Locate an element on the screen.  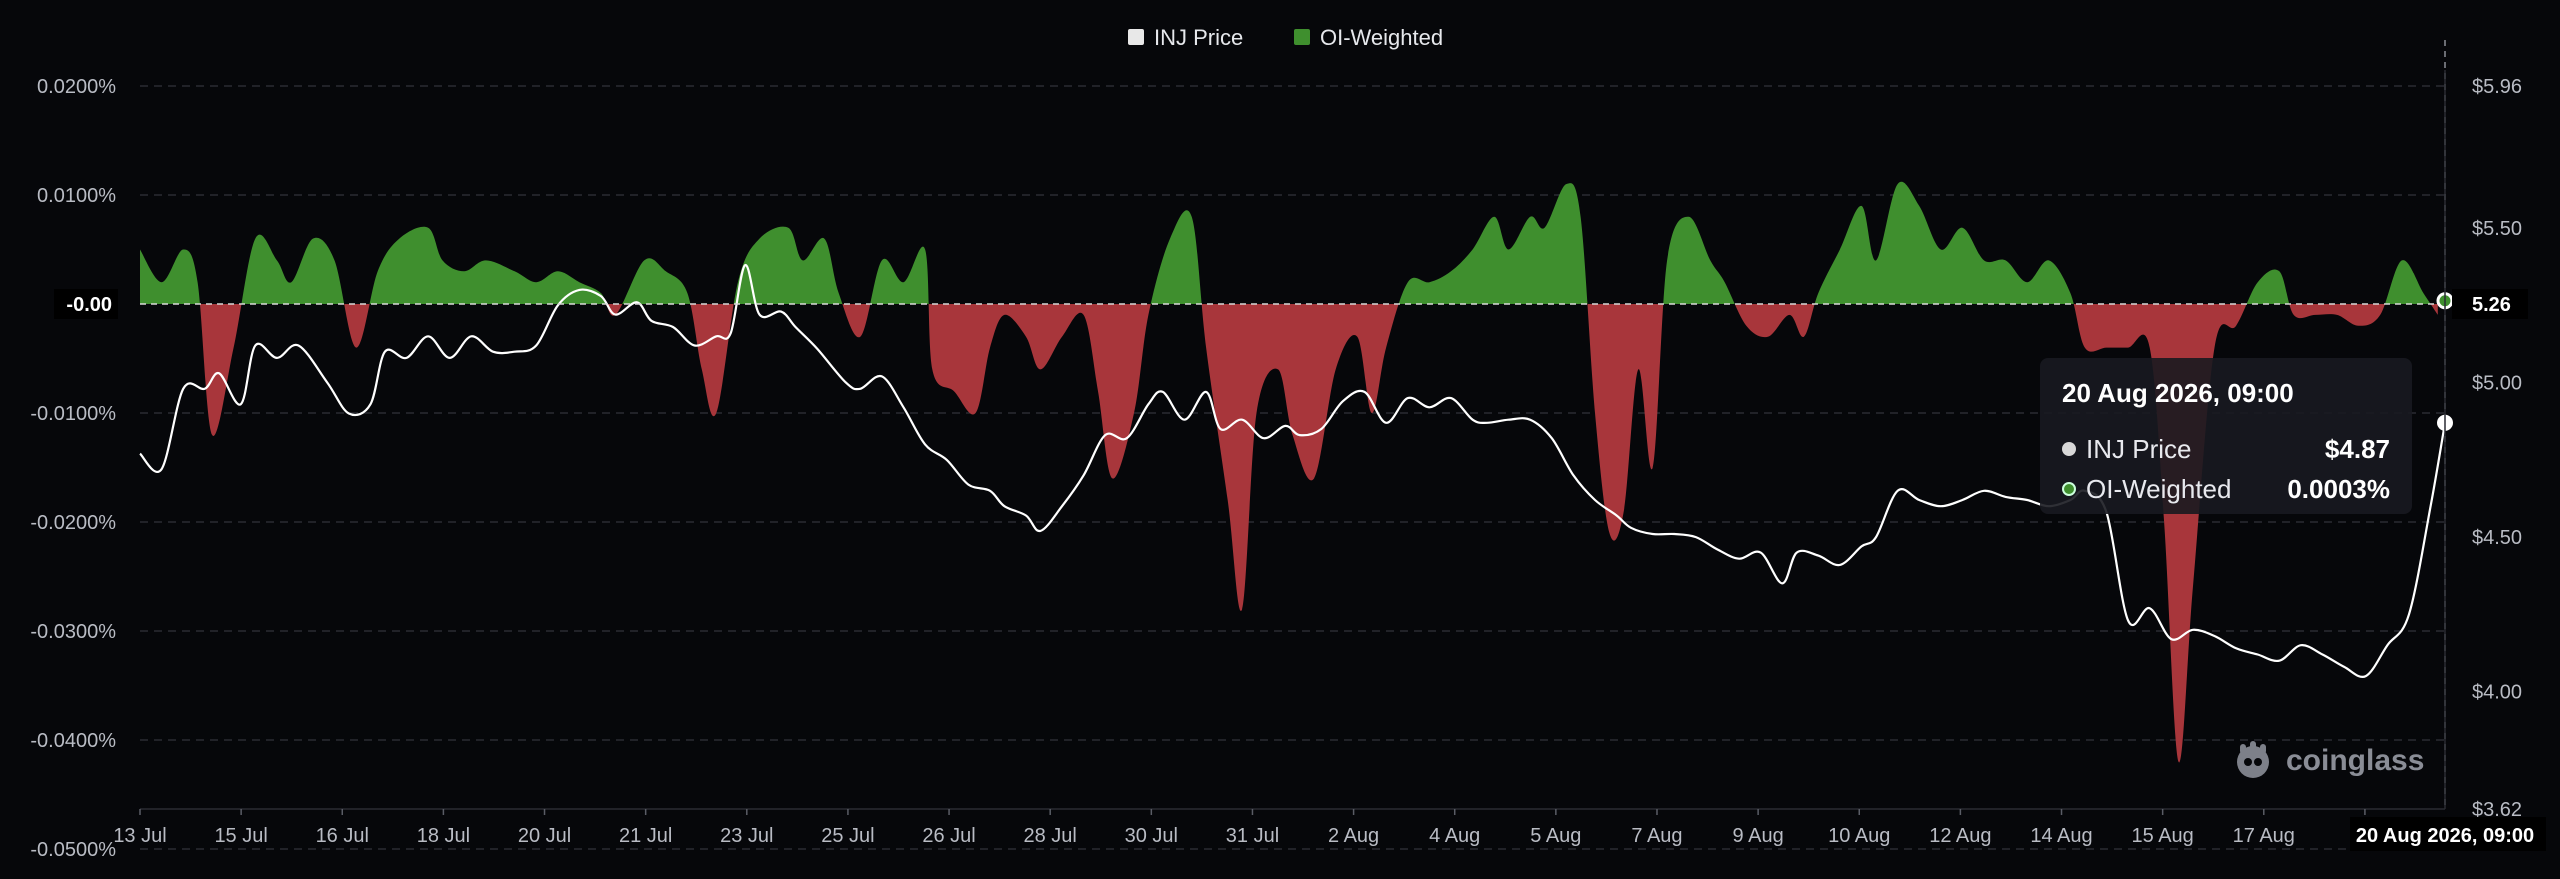
x-tick-label: 15 Aug is located at coordinates (2163, 836).